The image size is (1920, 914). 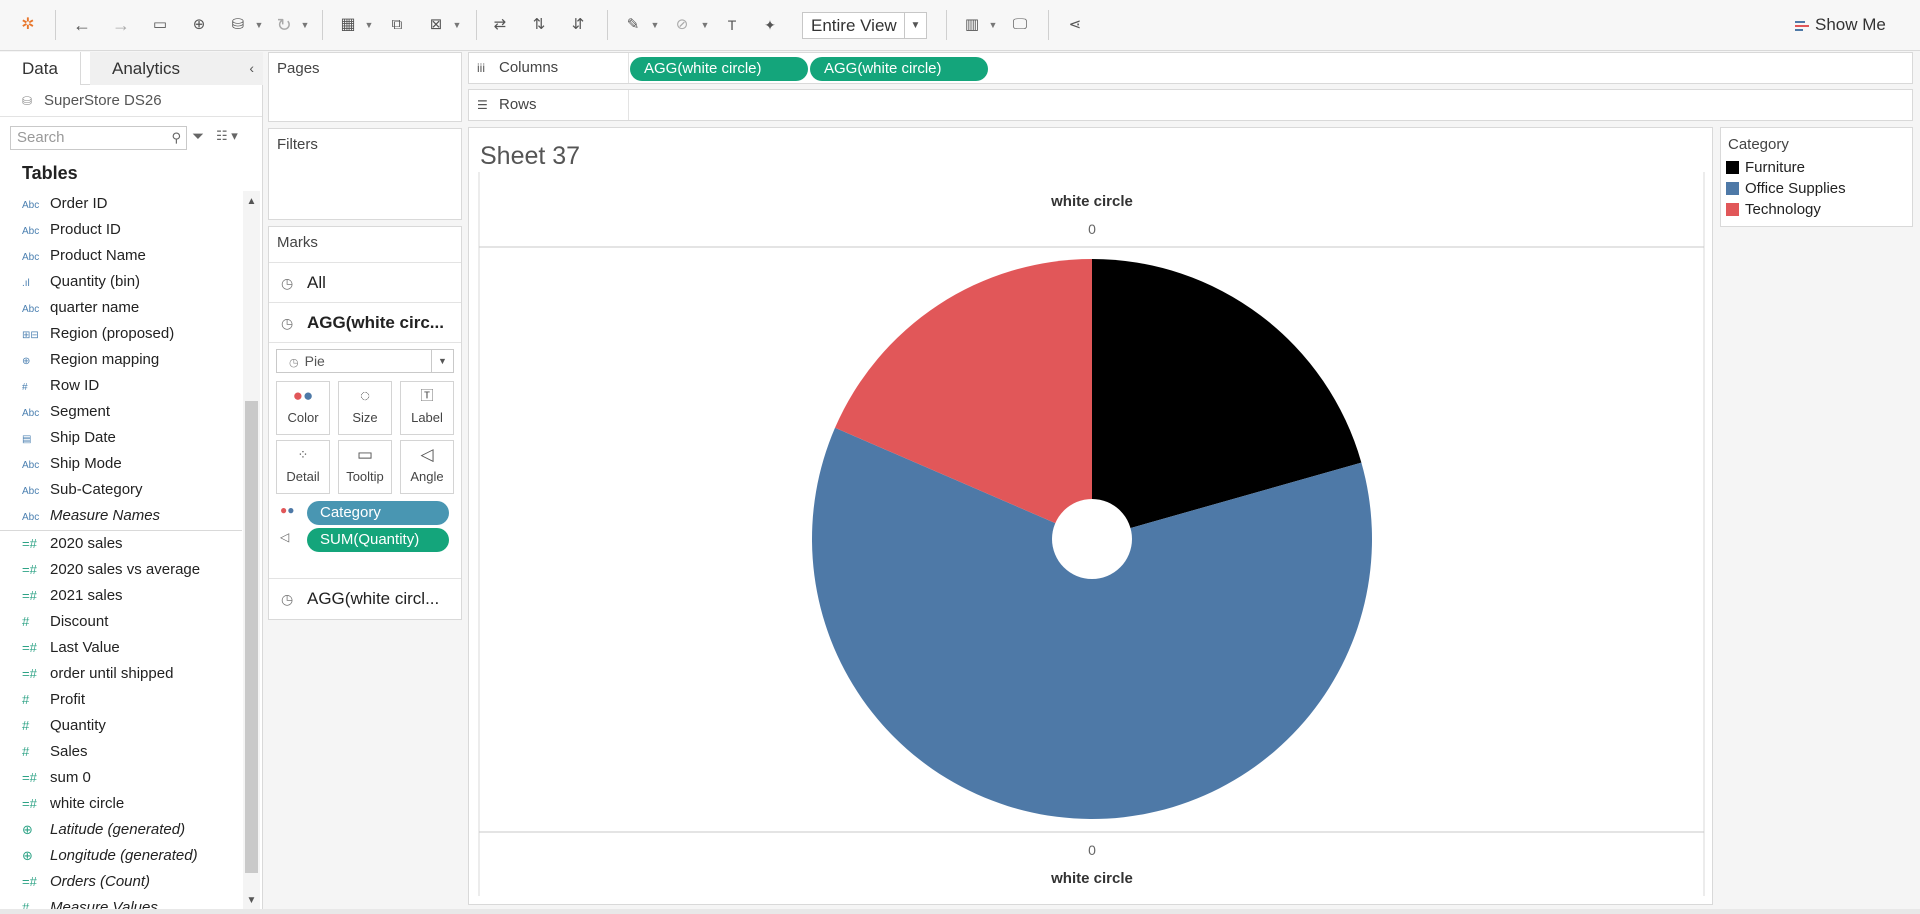 What do you see at coordinates (1758, 144) in the screenshot?
I see `legend-title: Category` at bounding box center [1758, 144].